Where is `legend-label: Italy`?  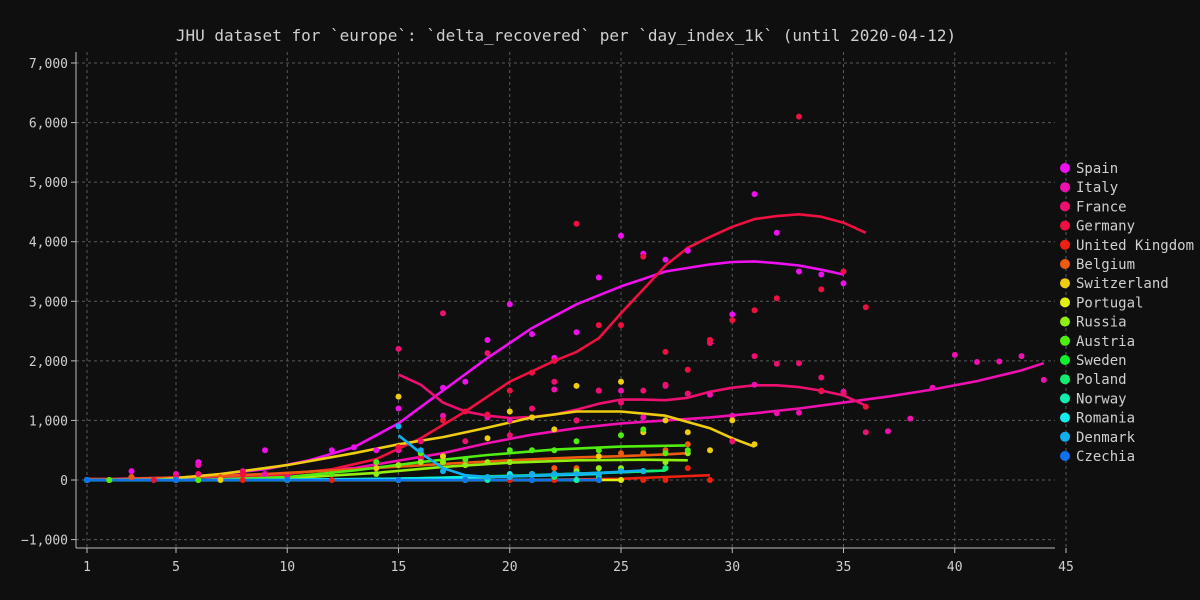 legend-label: Italy is located at coordinates (1097, 188).